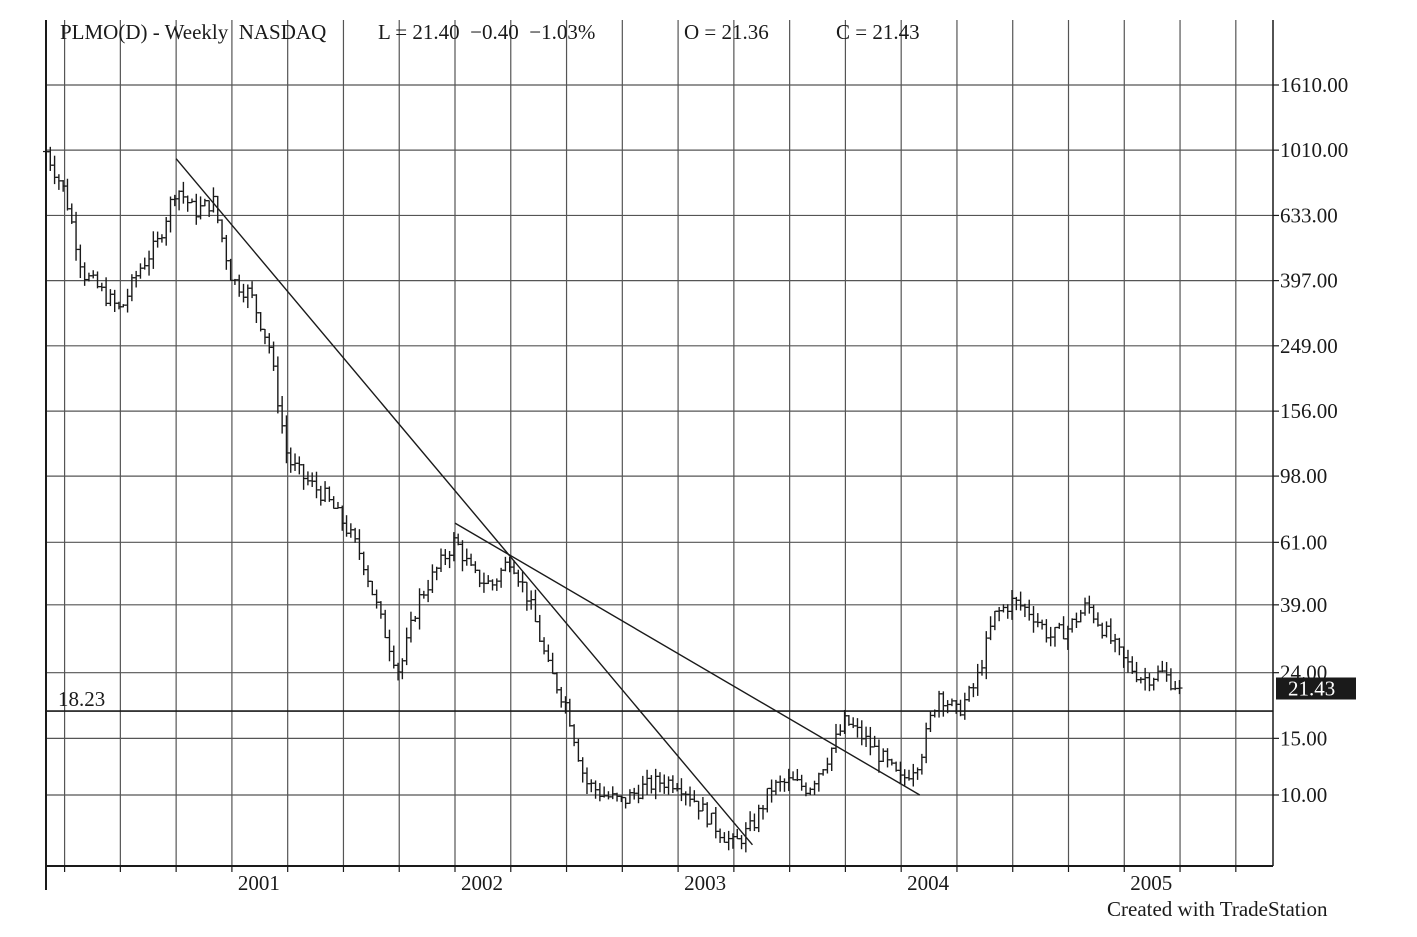 Image resolution: width=1417 pixels, height=937 pixels. Describe the element at coordinates (487, 32) in the screenshot. I see `header-low: L = 21.40 −0.40 −1.03%` at that location.